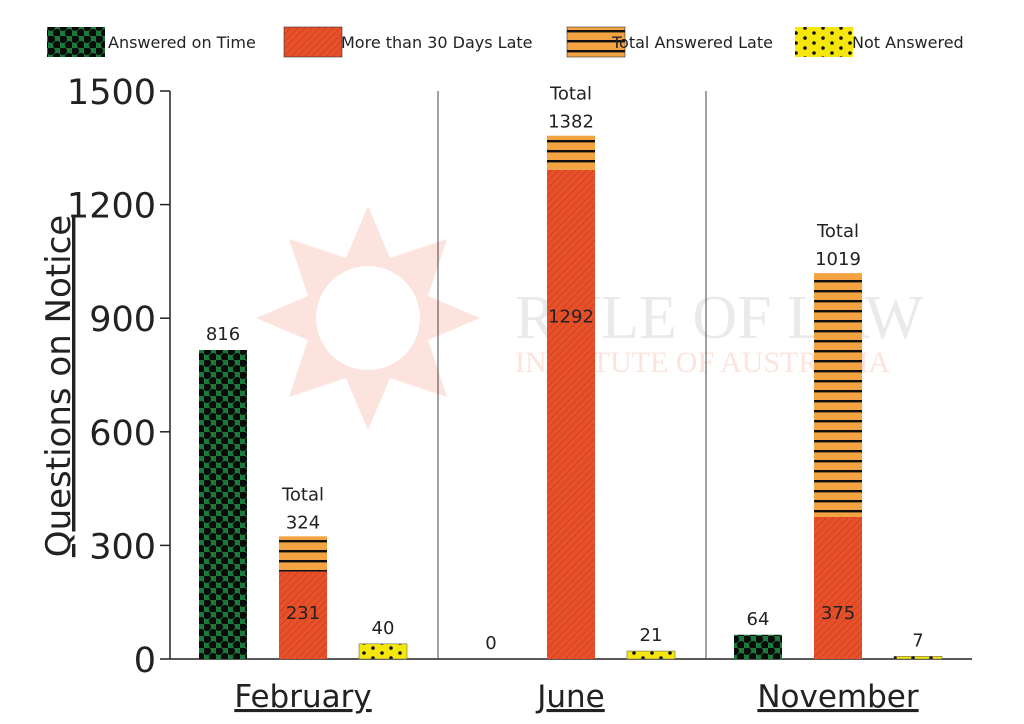 The image size is (1024, 724). I want to click on label-more-than-30-days-late: 231, so click(303, 613).